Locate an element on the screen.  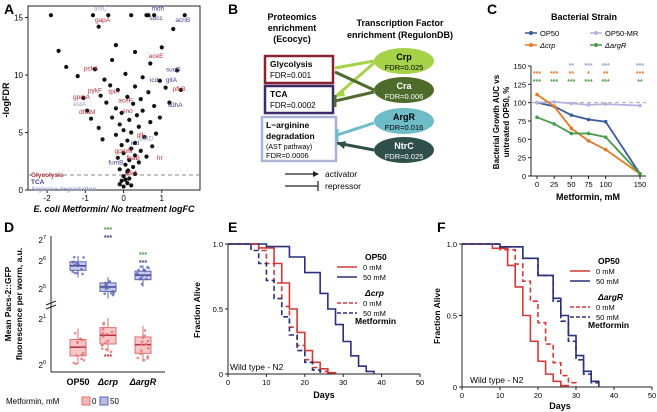
a-gene-label-pykf: pykF is located at coordinates (95, 90).